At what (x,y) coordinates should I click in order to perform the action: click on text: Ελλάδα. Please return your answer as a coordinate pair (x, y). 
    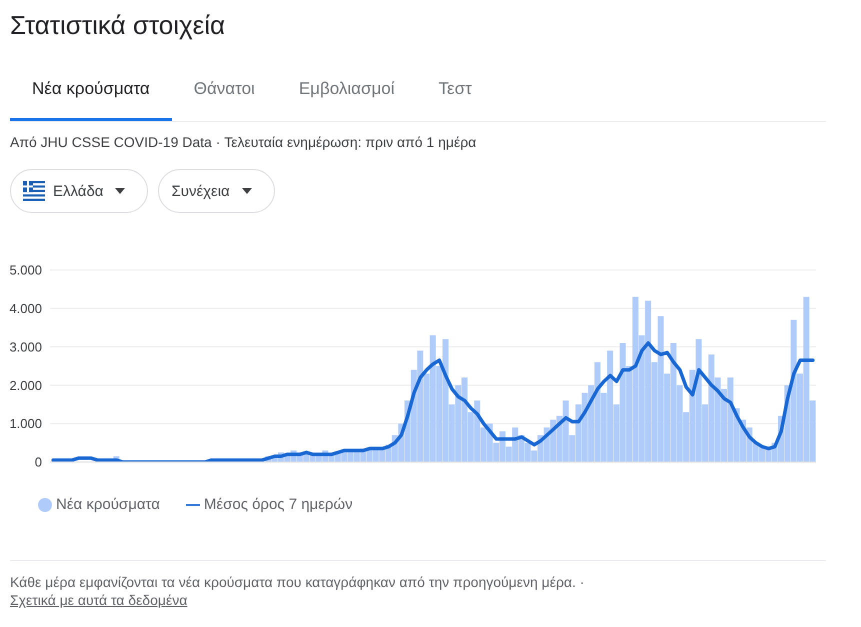
    Looking at the image, I should click on (79, 191).